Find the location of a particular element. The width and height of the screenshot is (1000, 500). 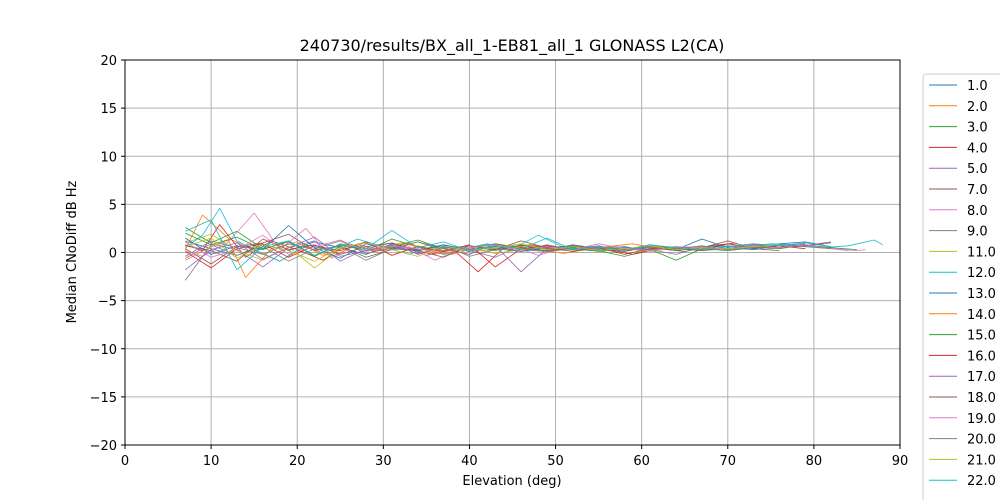

legend-frame is located at coordinates (961, 286).